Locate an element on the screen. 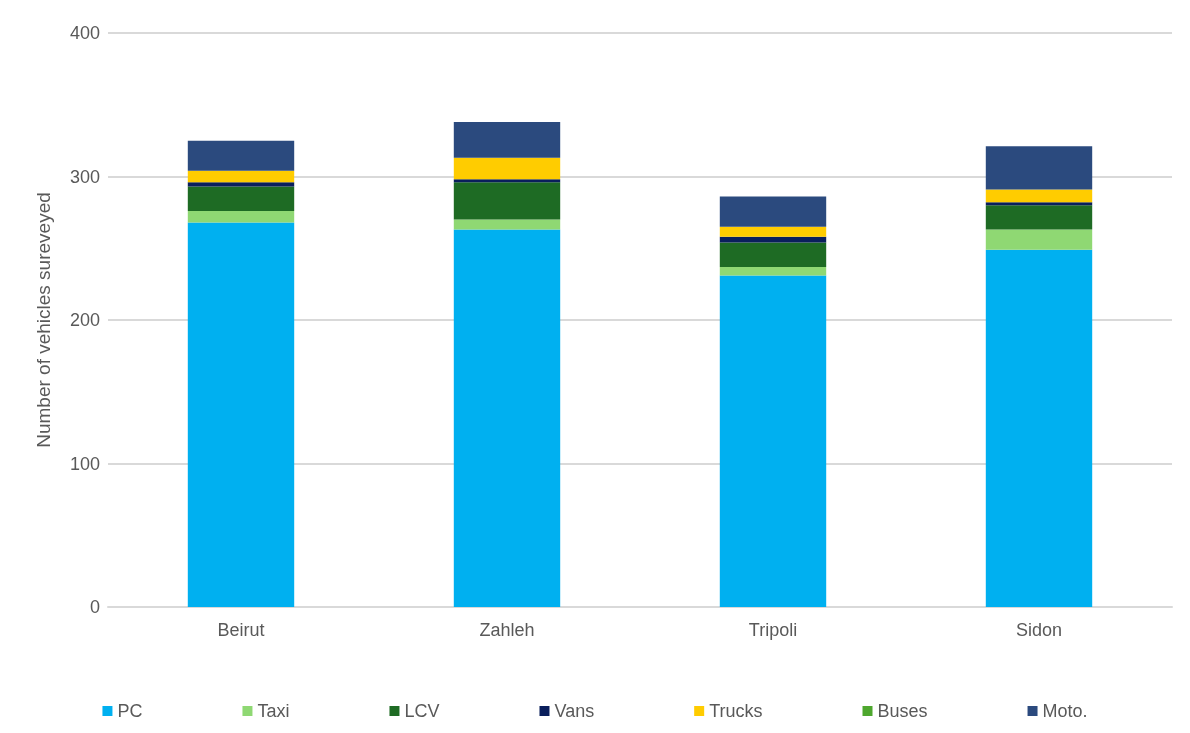 This screenshot has width=1190, height=733. legend-label: LCV is located at coordinates (422, 711).